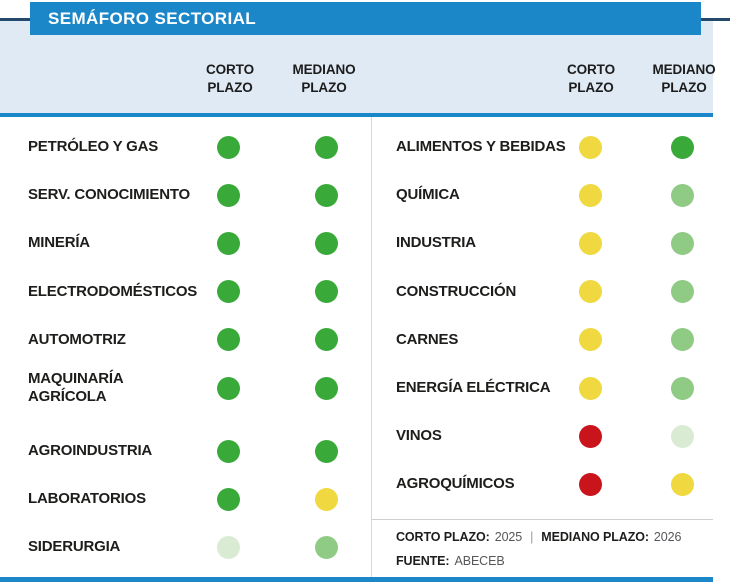 This screenshot has width=730, height=586. What do you see at coordinates (109, 195) in the screenshot?
I see `sector-label: SERV. CONOCIMIENTO` at bounding box center [109, 195].